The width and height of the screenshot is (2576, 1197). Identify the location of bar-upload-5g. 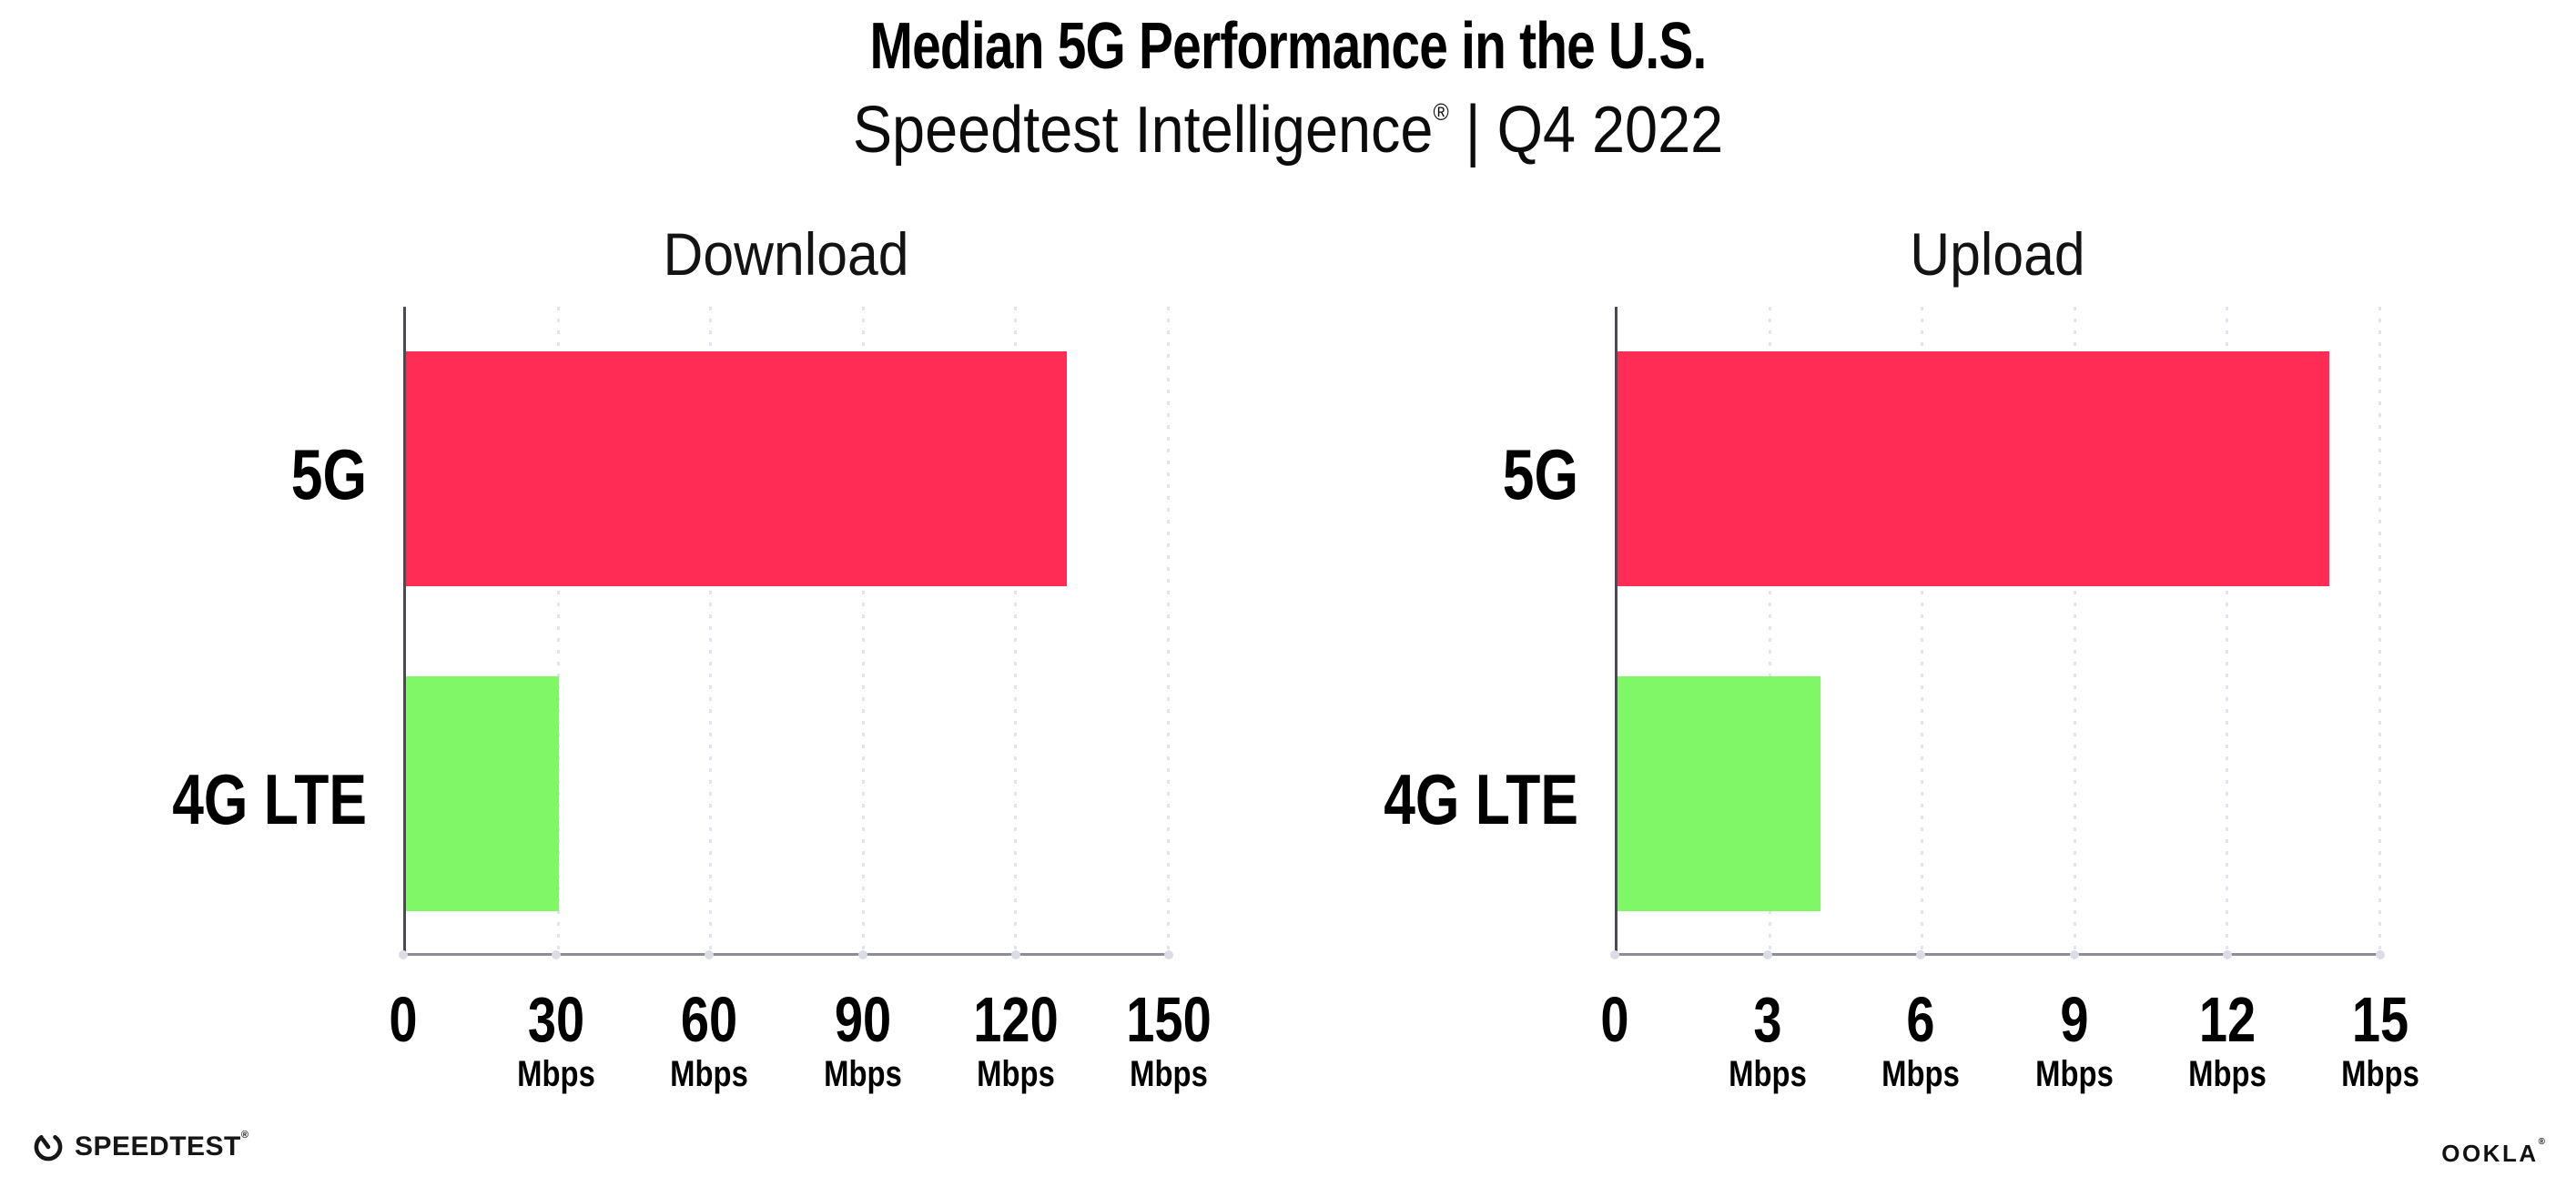
(1974, 469).